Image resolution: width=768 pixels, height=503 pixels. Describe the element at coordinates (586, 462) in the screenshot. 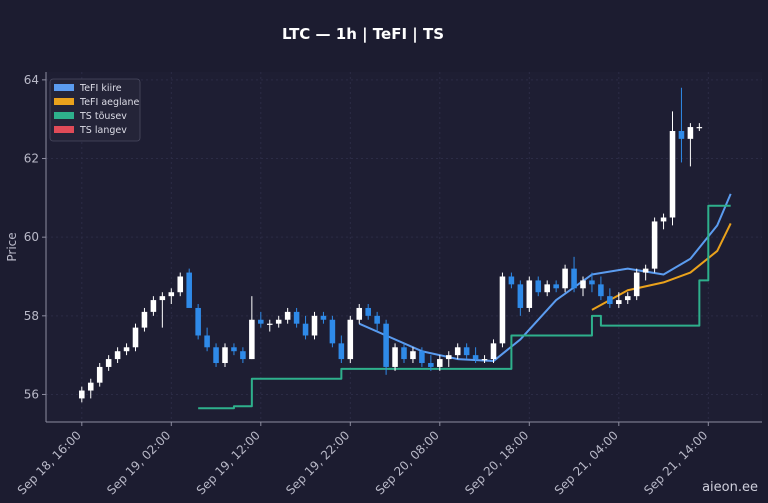

I see `x-tick-label: Sep 21, 04:00` at that location.